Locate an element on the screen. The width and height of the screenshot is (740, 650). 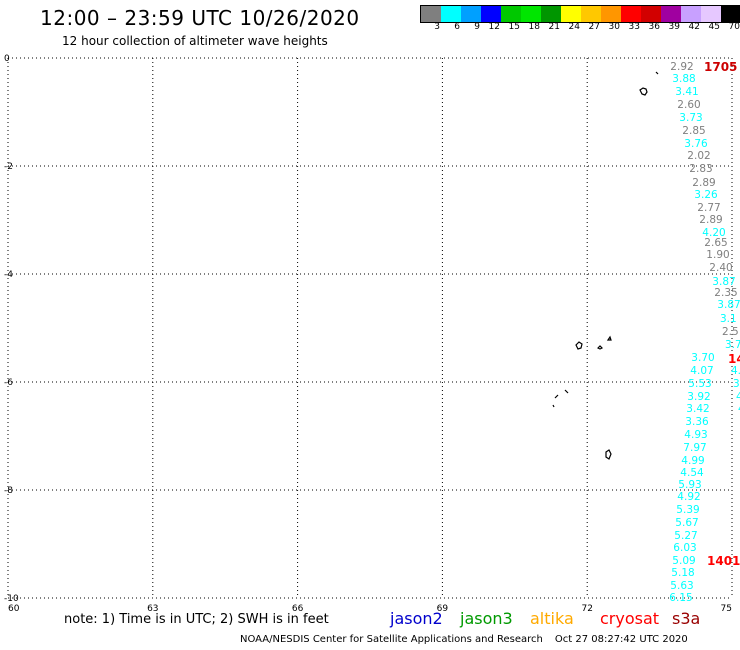
map-title: 12:00 – 23:59 UTC 10/26/2020 is located at coordinates (200, 18).